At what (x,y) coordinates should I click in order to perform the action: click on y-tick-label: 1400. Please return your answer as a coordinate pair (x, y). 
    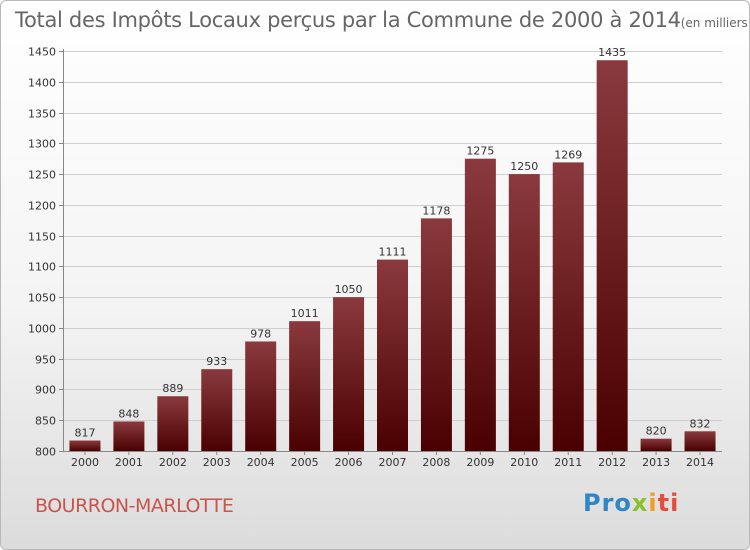
    Looking at the image, I should click on (42, 83).